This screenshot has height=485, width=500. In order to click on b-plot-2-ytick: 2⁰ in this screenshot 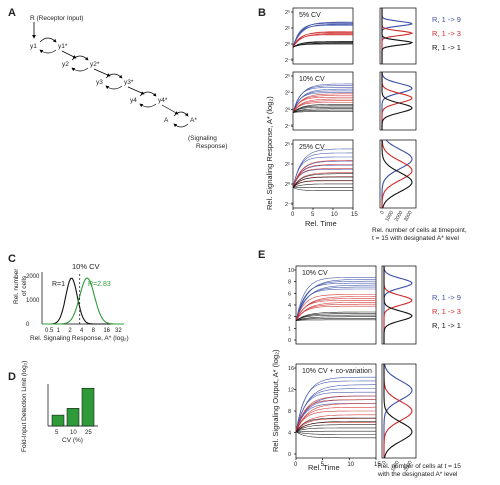, I will do `click(288, 109)`.